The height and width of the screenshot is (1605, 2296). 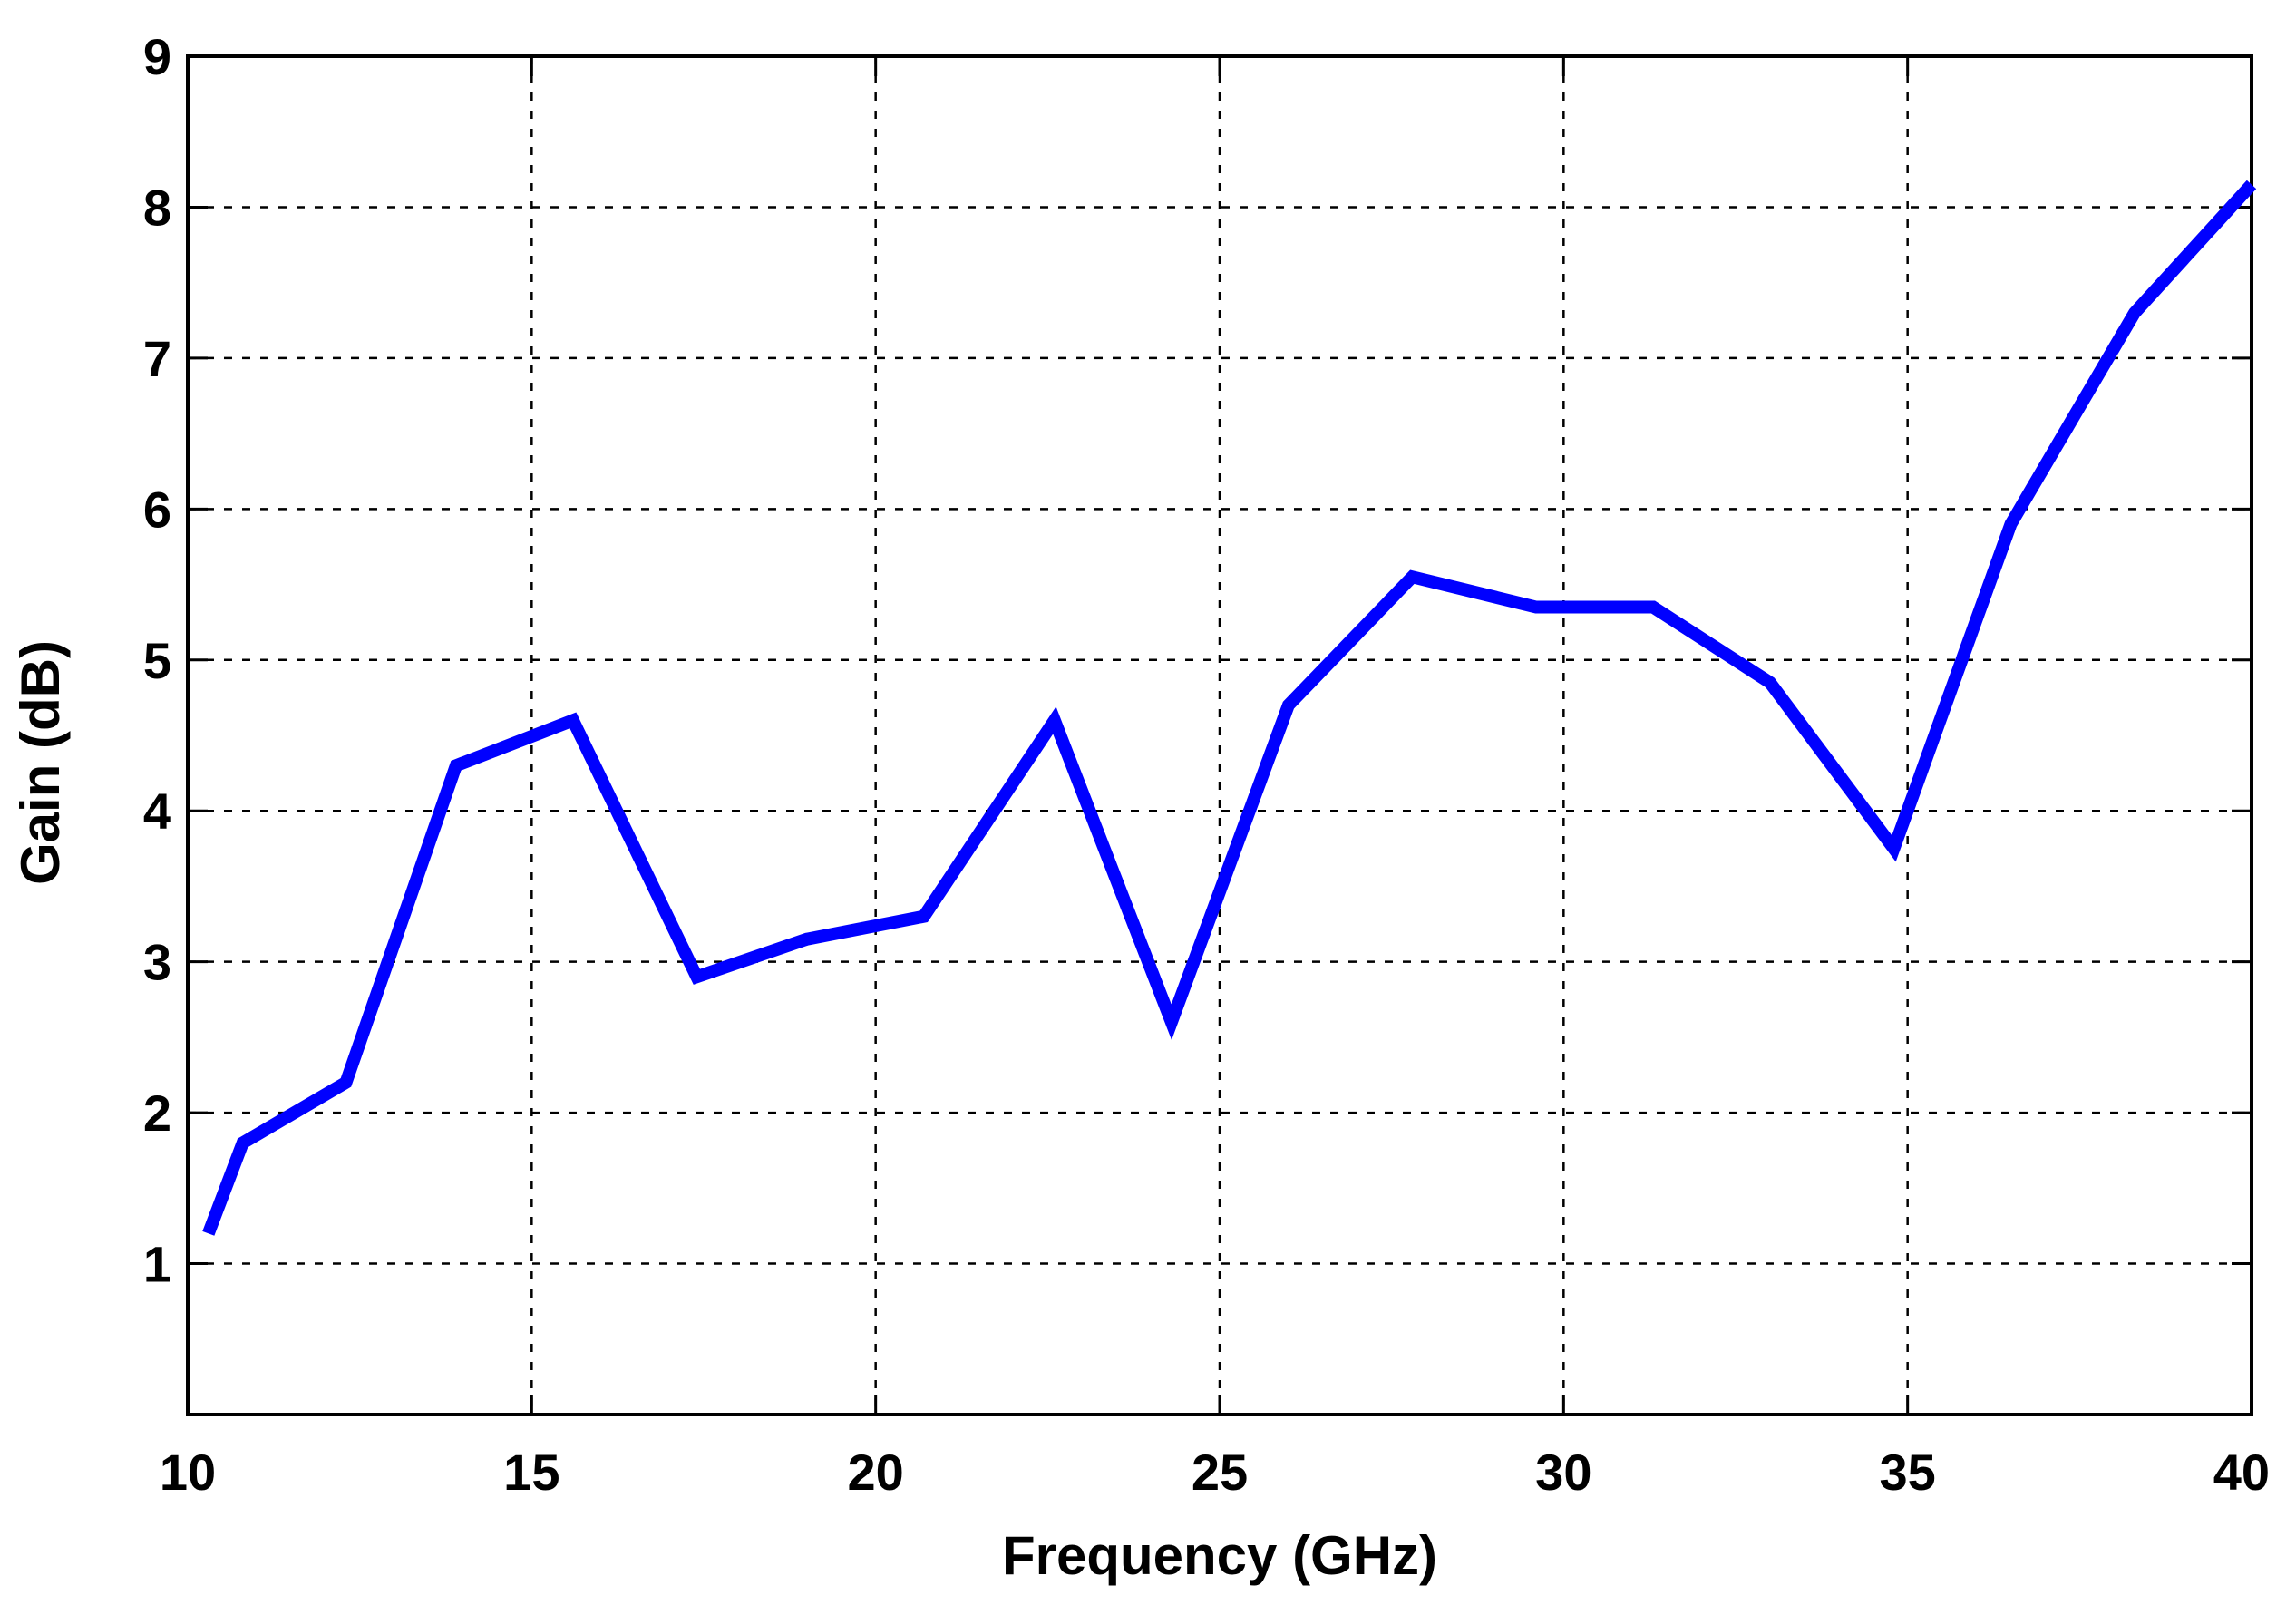 What do you see at coordinates (157, 811) in the screenshot?
I see `y-tick-label: 4` at bounding box center [157, 811].